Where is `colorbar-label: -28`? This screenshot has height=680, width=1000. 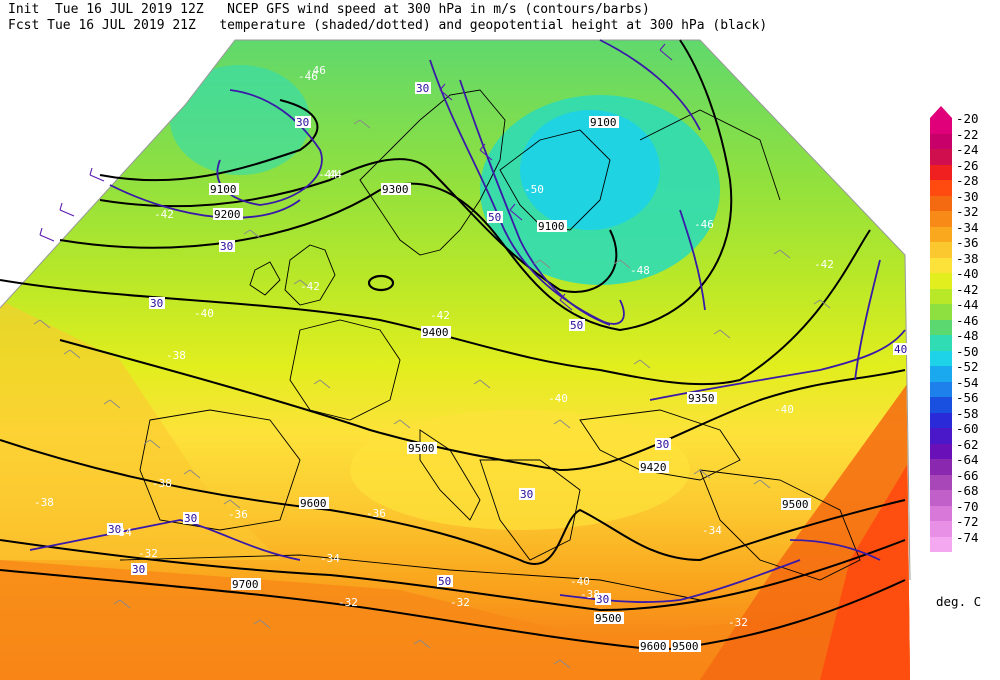 colorbar-label: -28 is located at coordinates (967, 180).